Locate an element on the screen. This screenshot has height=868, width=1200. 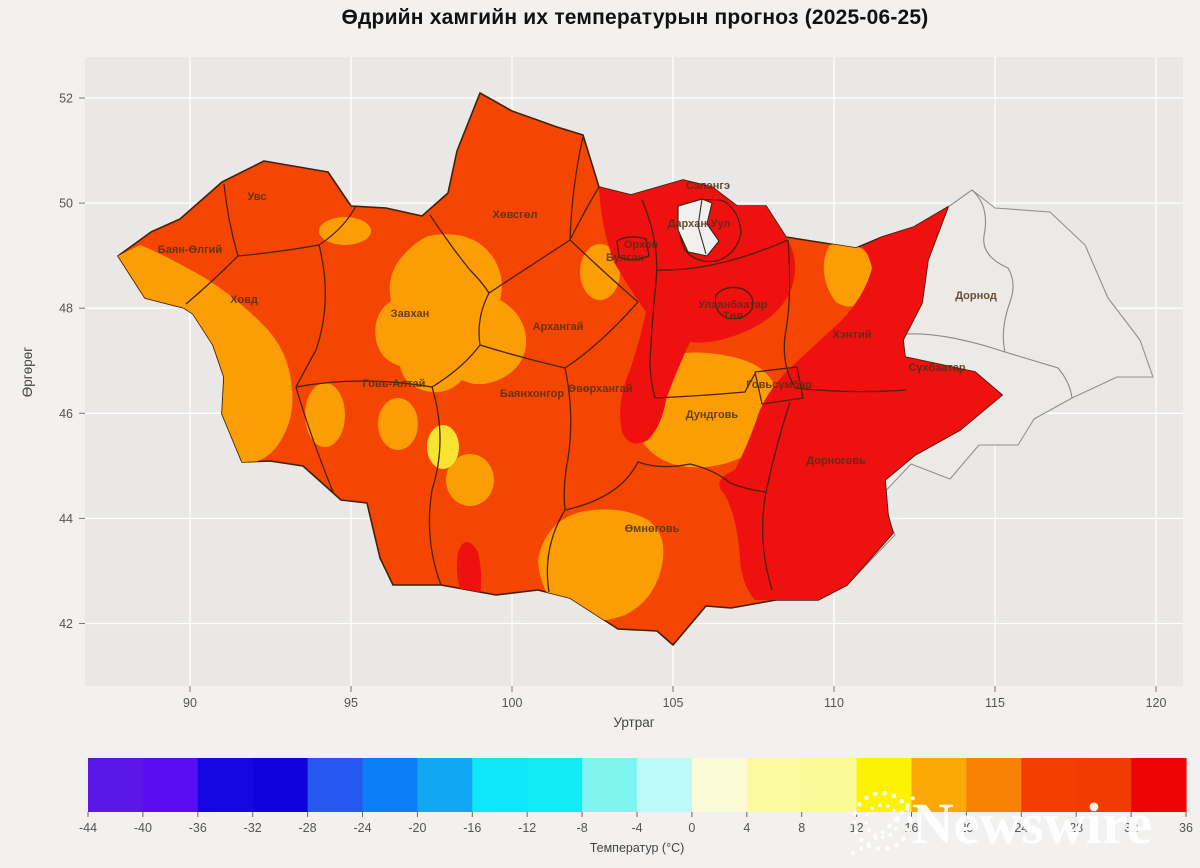
colorbar-tick-label: -36 is located at coordinates (198, 828).